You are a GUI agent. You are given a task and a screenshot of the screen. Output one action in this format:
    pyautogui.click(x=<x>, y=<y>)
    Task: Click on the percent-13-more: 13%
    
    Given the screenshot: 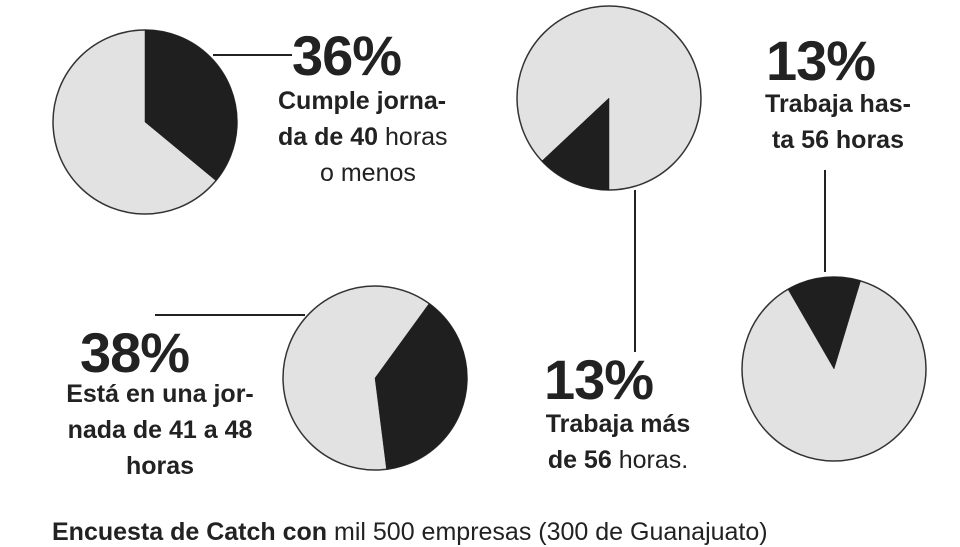 What is the action you would take?
    pyautogui.click(x=599, y=379)
    